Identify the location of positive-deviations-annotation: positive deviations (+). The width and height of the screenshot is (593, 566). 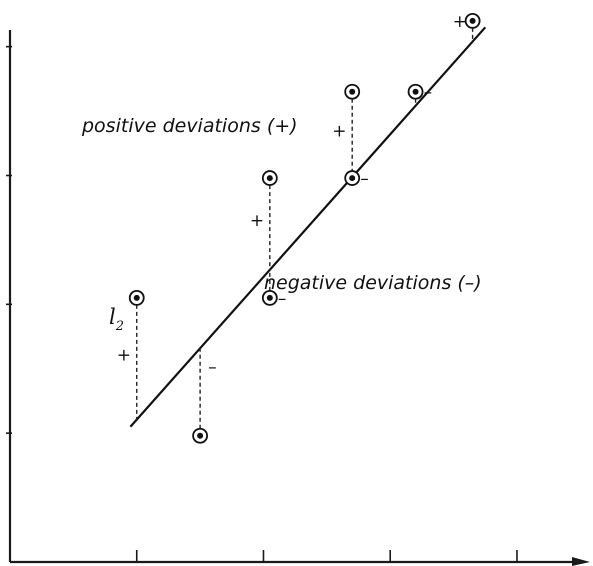
(189, 126).